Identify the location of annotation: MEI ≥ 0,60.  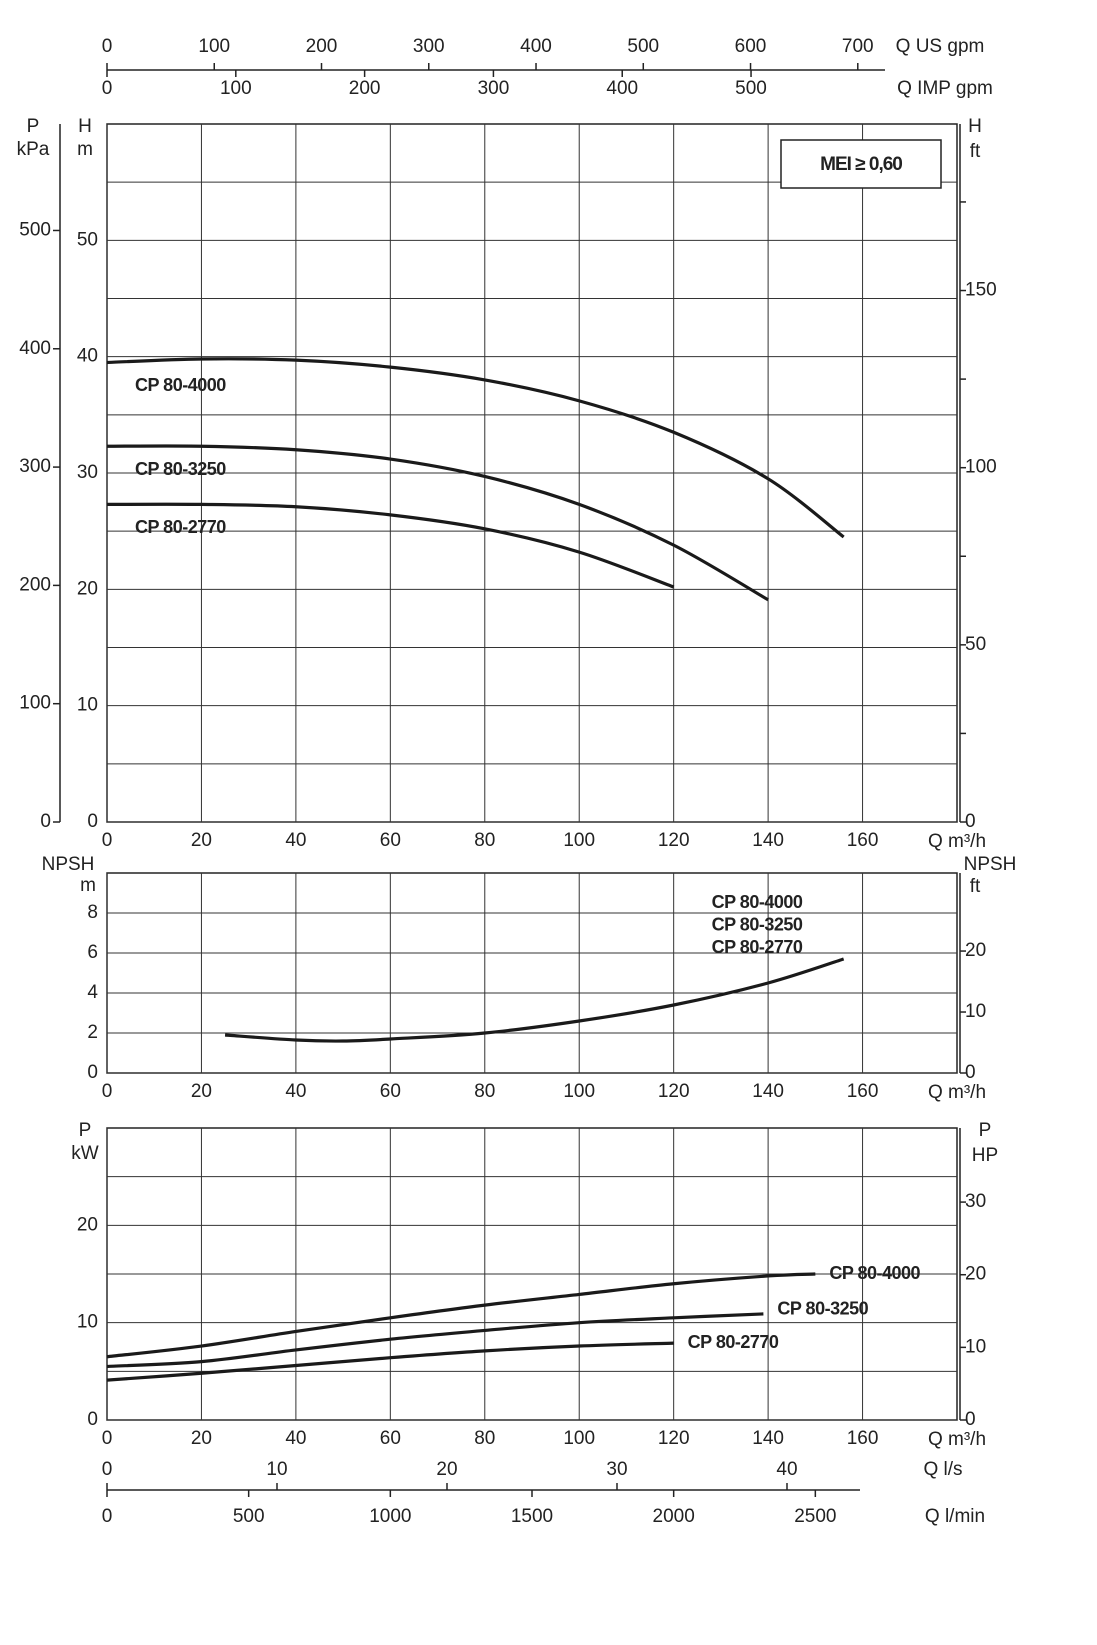
(861, 164).